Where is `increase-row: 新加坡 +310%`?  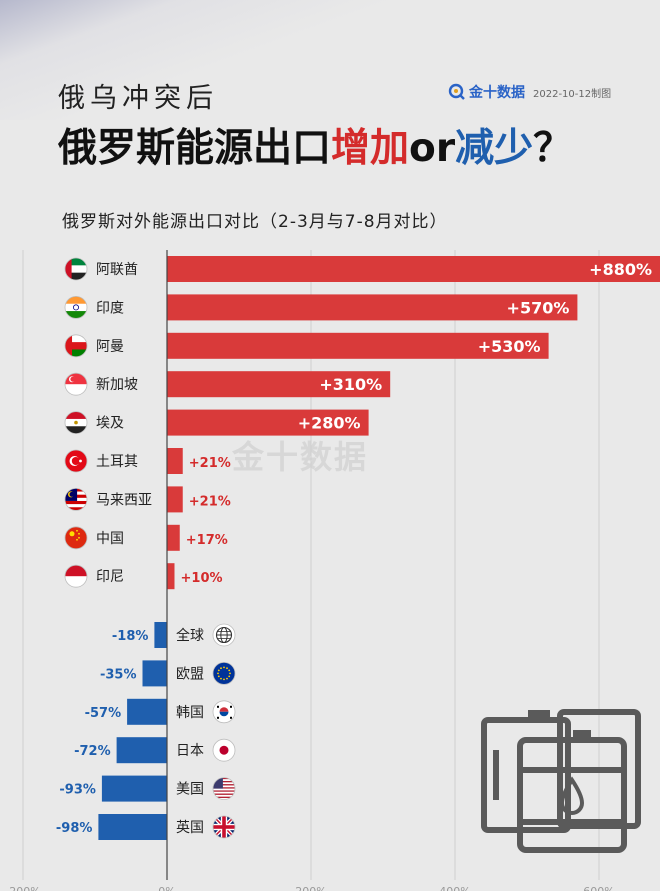 increase-row: 新加坡 +310% is located at coordinates (227, 384).